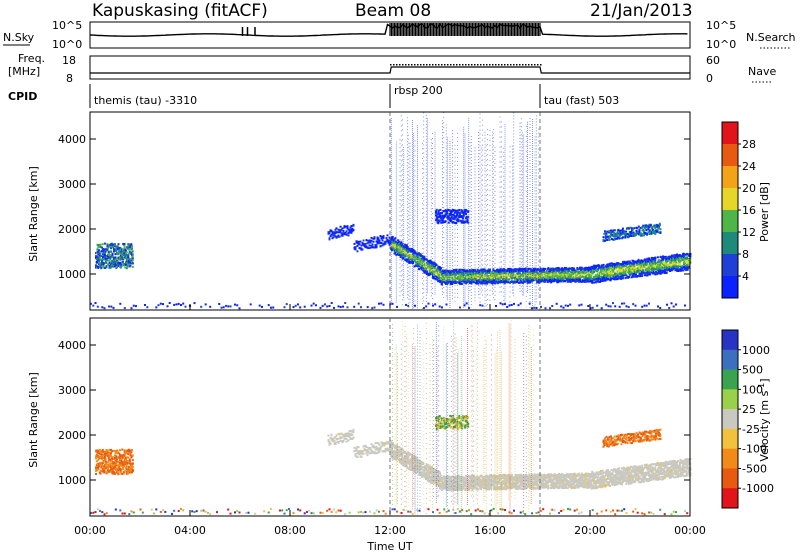 This screenshot has height=554, width=800. What do you see at coordinates (721, 25) in the screenshot?
I see `nsearch-tick-top: 10^5` at bounding box center [721, 25].